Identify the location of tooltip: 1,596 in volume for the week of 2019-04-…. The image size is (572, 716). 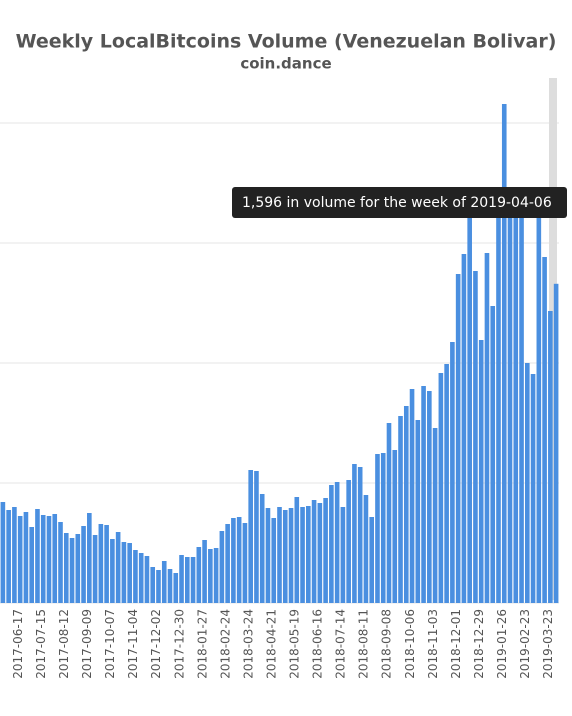
(399, 202).